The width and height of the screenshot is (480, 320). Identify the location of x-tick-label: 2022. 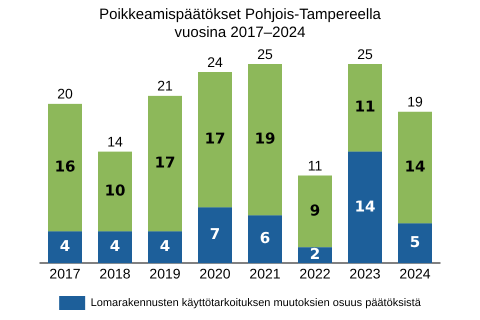
(315, 273).